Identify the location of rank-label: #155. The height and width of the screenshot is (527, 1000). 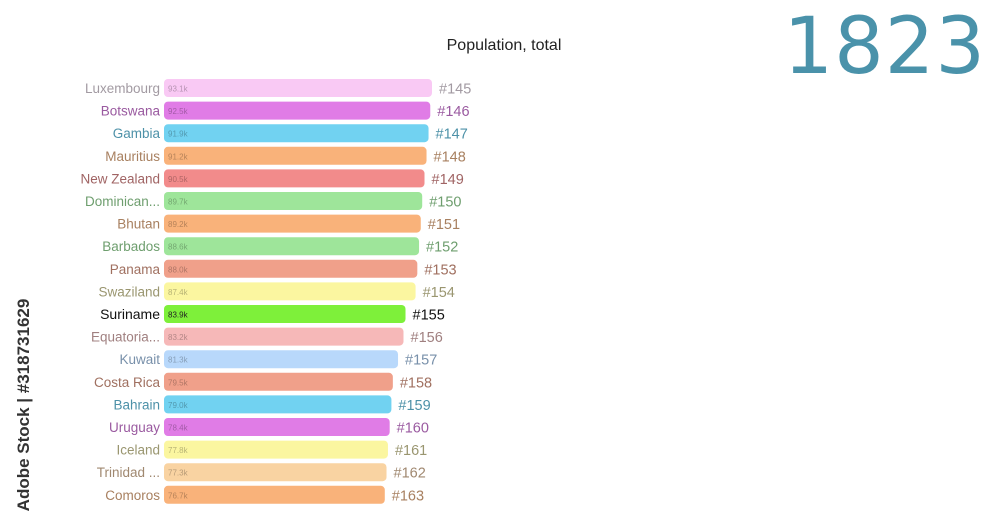
(429, 316).